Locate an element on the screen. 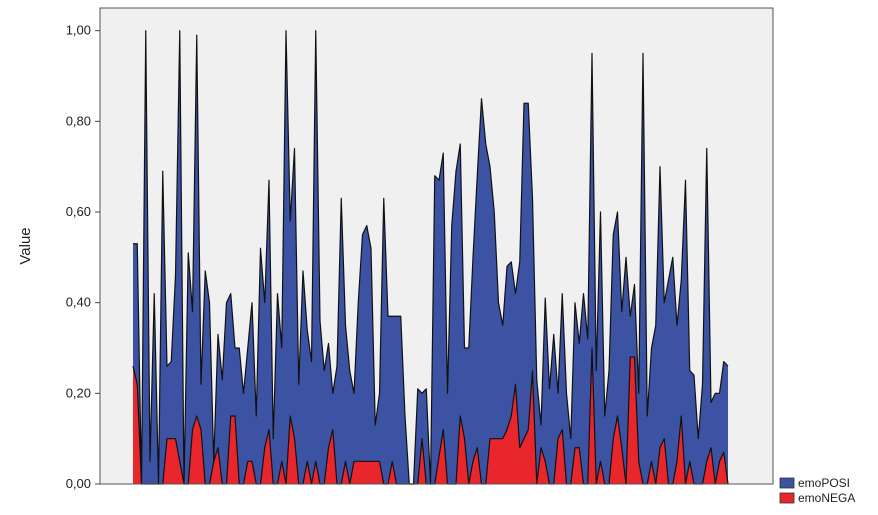  y-tick-label: 0,40 is located at coordinates (78, 302).